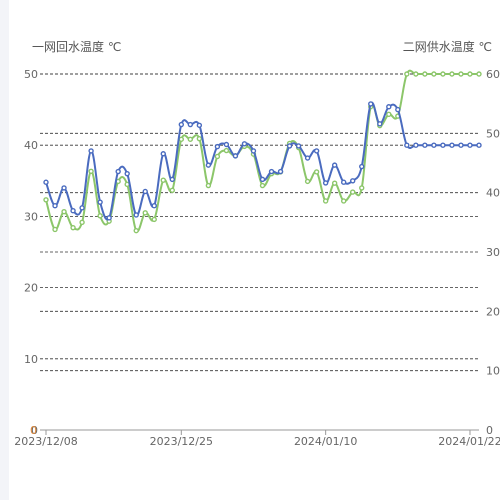 The width and height of the screenshot is (500, 500). I want to click on left-tick-label: 30, so click(31, 216).